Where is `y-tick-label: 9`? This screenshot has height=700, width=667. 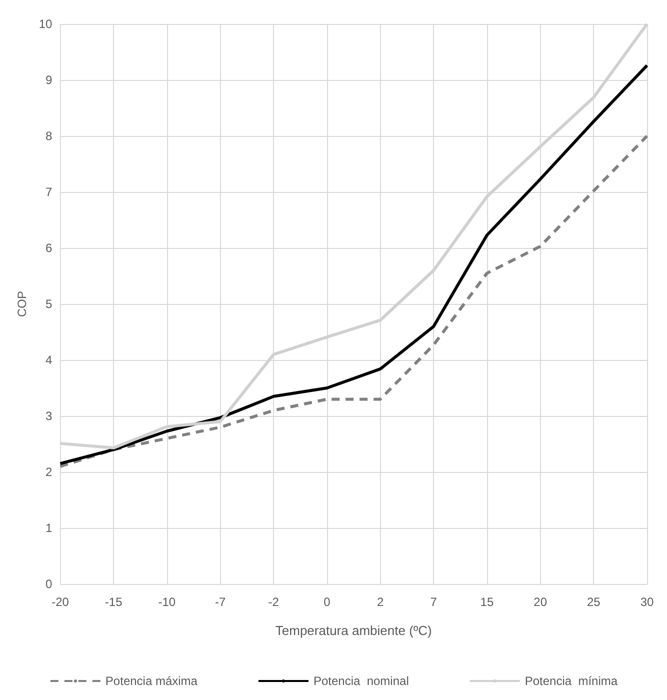
y-tick-label: 9 is located at coordinates (49, 80).